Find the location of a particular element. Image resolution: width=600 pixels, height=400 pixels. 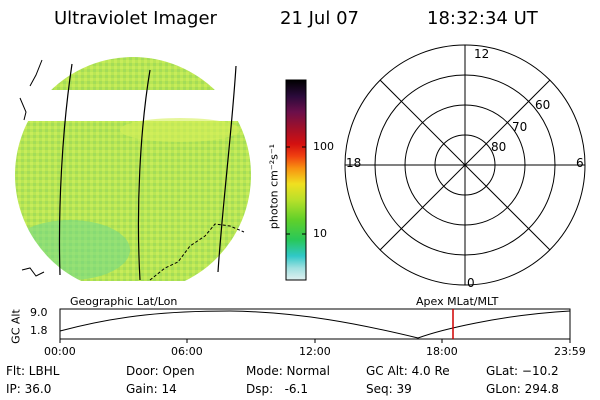

time-label: 18:32:34 UT is located at coordinates (482, 18).